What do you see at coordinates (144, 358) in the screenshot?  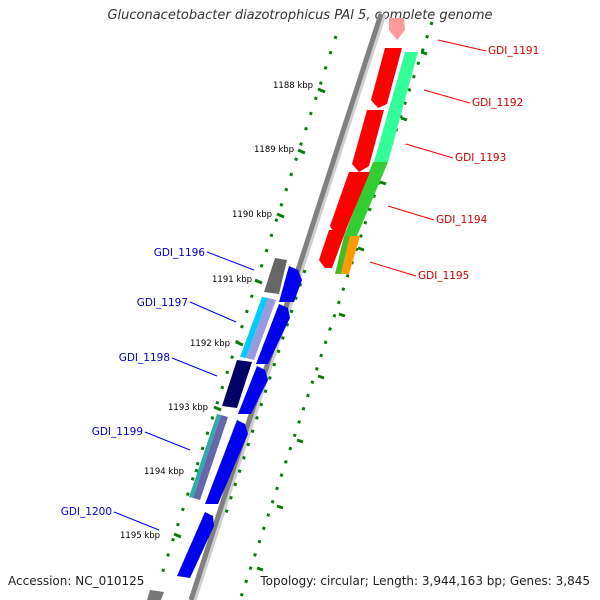 I see `gene-label-gdi-1198: GDI_1198` at bounding box center [144, 358].